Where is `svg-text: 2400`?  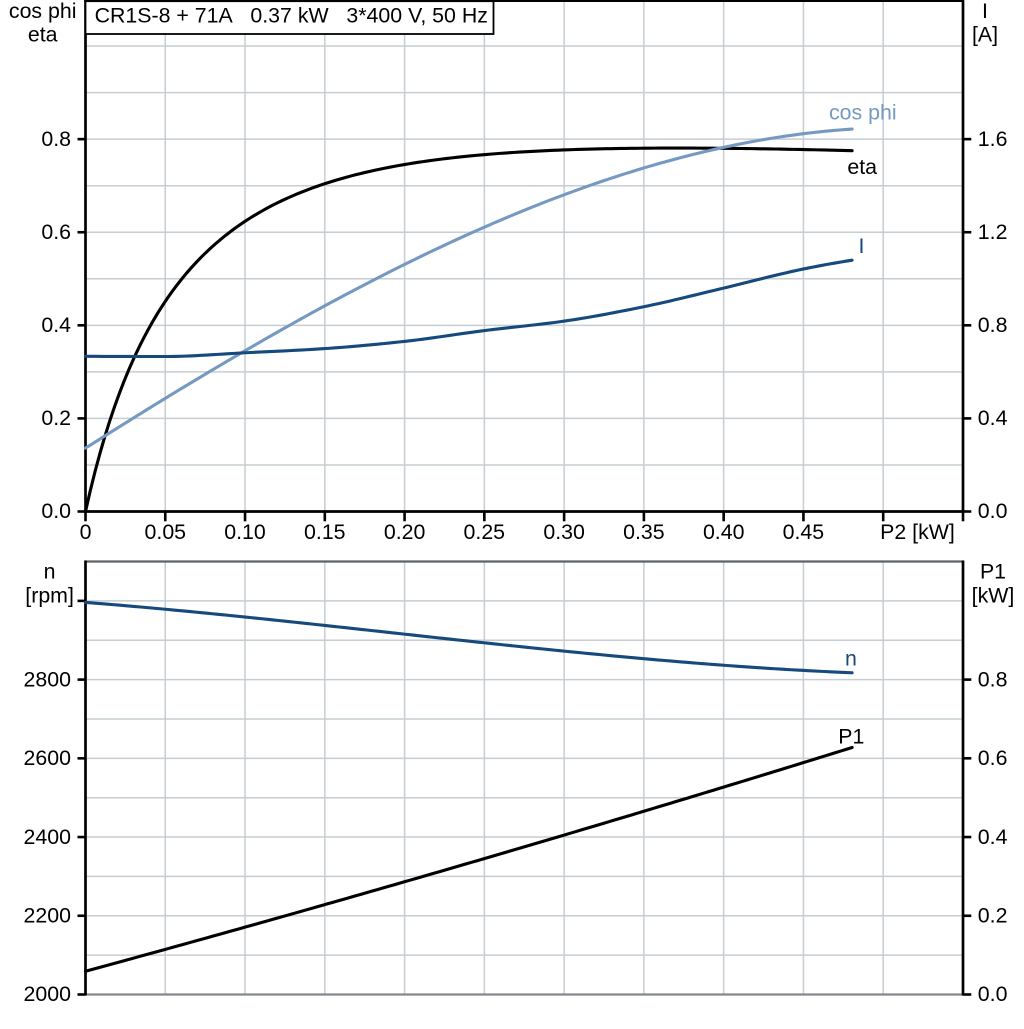 svg-text: 2400 is located at coordinates (48, 837).